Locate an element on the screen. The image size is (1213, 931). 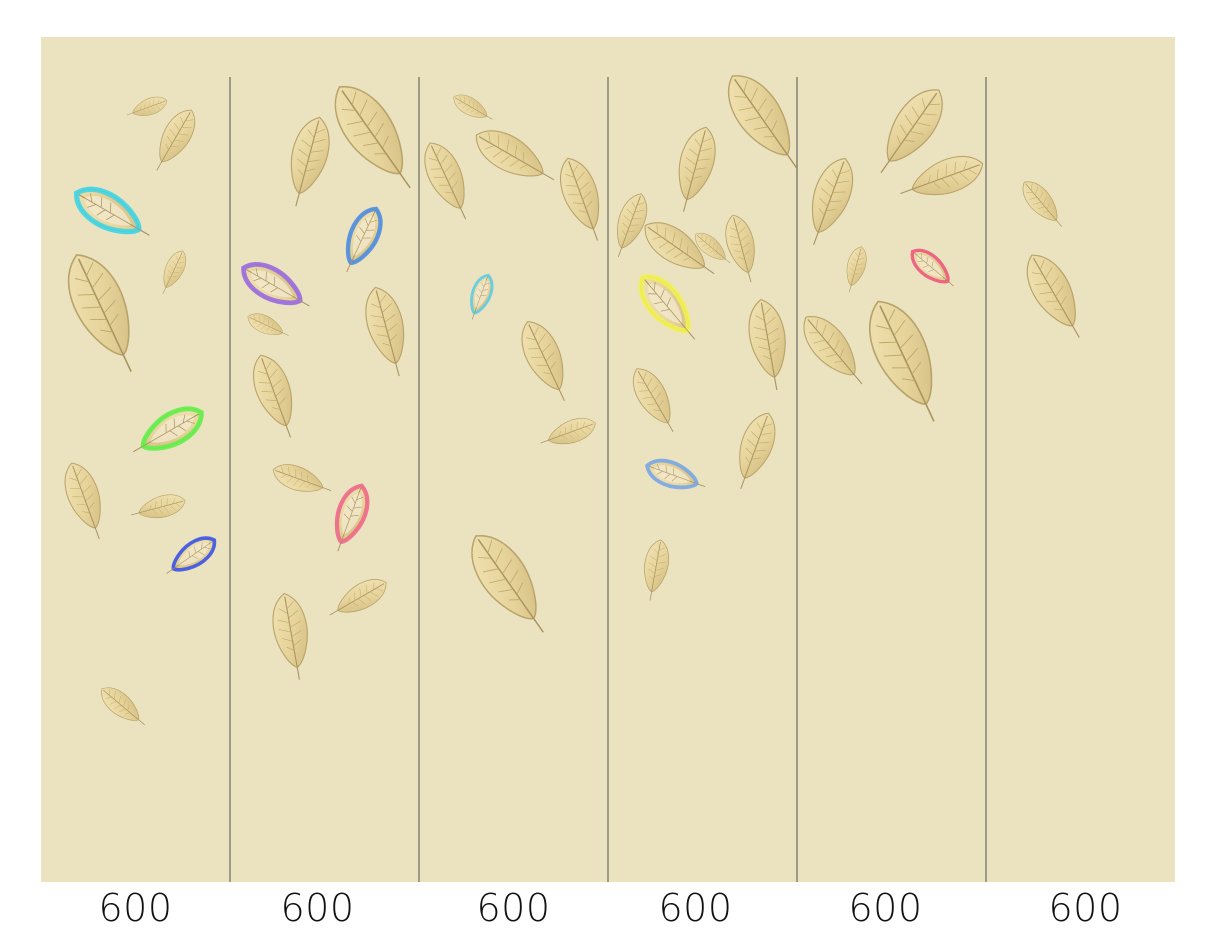
panel-5-width-label: 600 is located at coordinates (885, 908).